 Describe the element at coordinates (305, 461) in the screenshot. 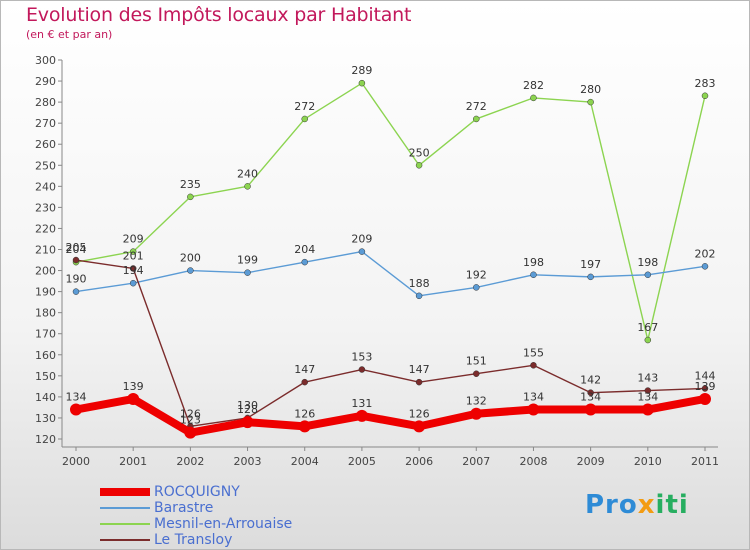

I see `x-tick-label: 2004` at that location.